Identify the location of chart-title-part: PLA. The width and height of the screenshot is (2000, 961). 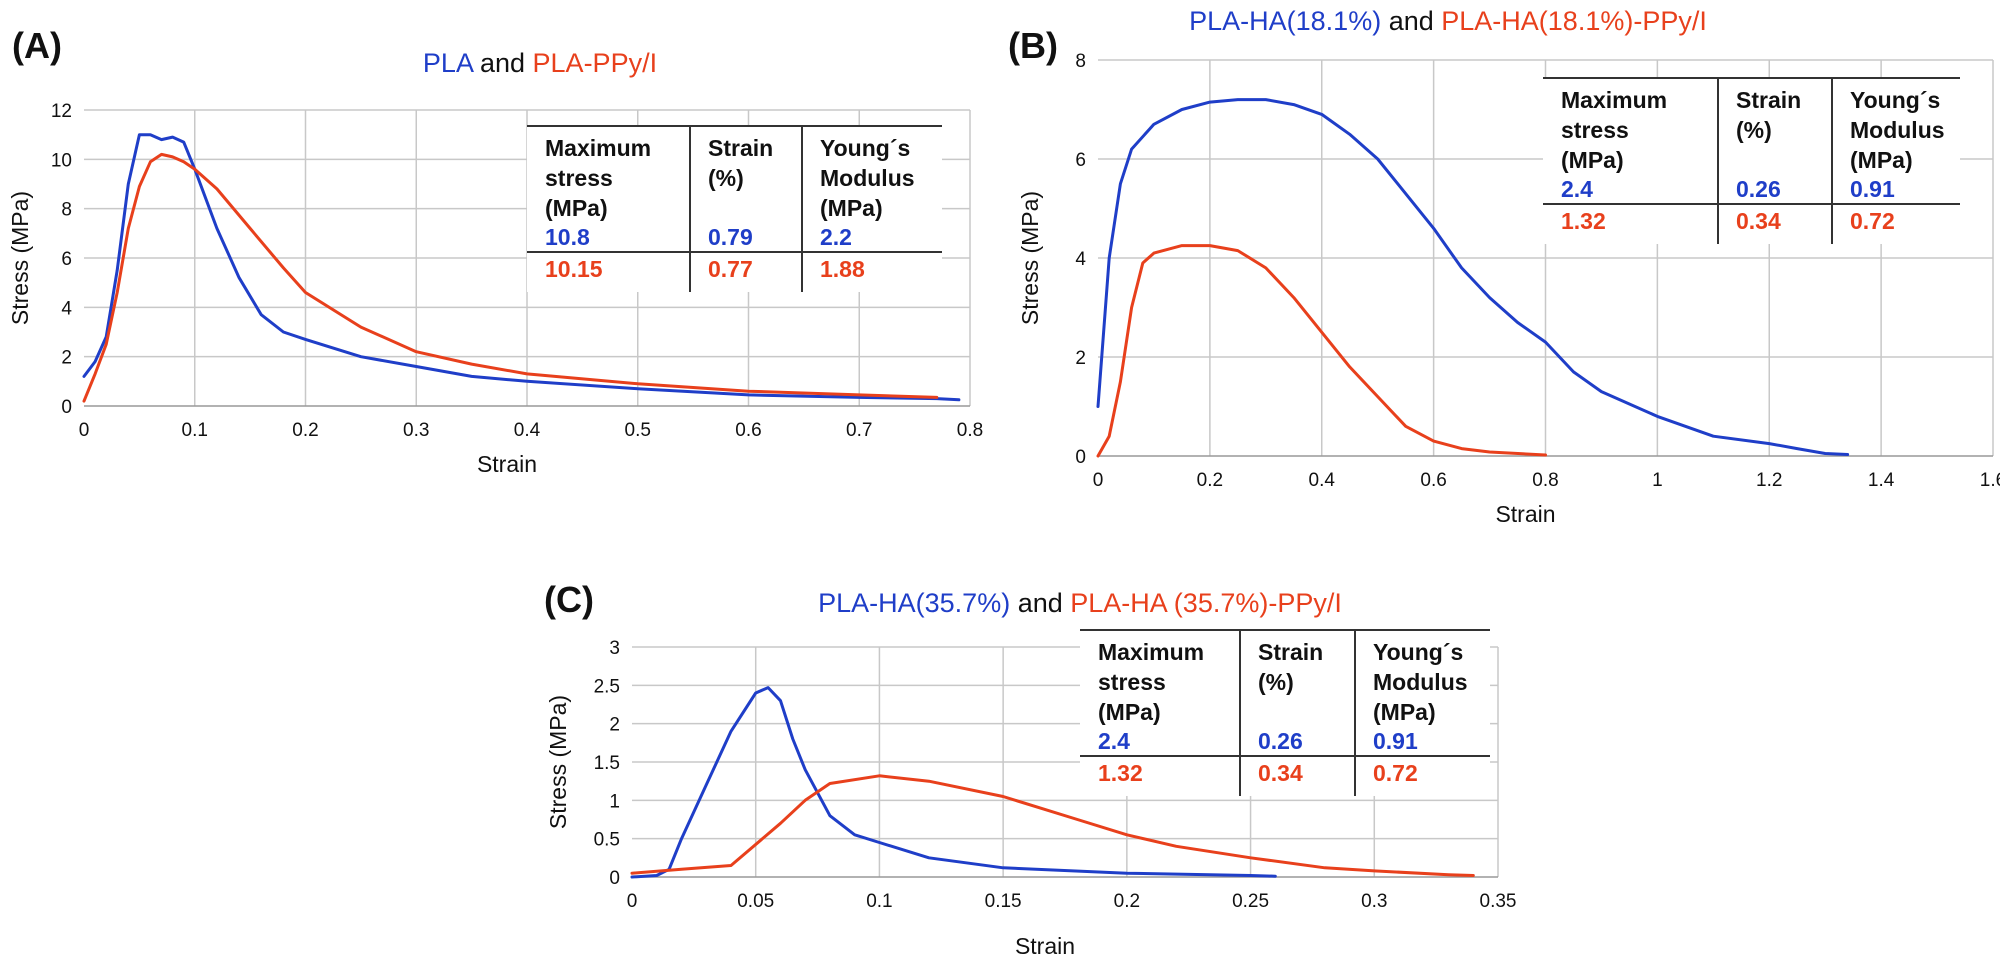
(448, 63).